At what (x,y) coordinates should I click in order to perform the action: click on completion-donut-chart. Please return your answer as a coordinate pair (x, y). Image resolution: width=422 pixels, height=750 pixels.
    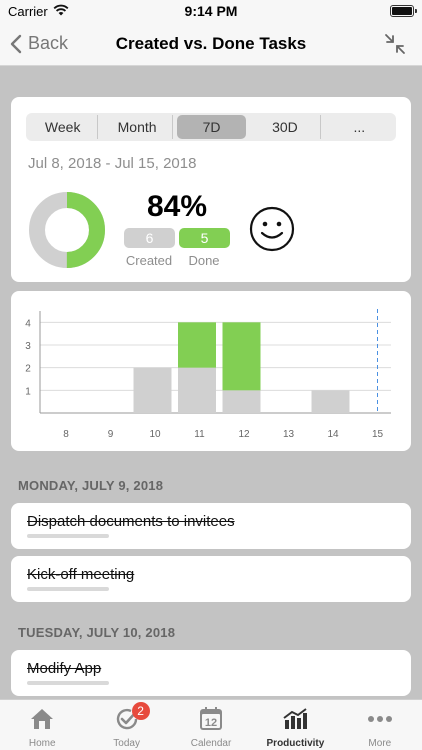
    Looking at the image, I should click on (67, 230).